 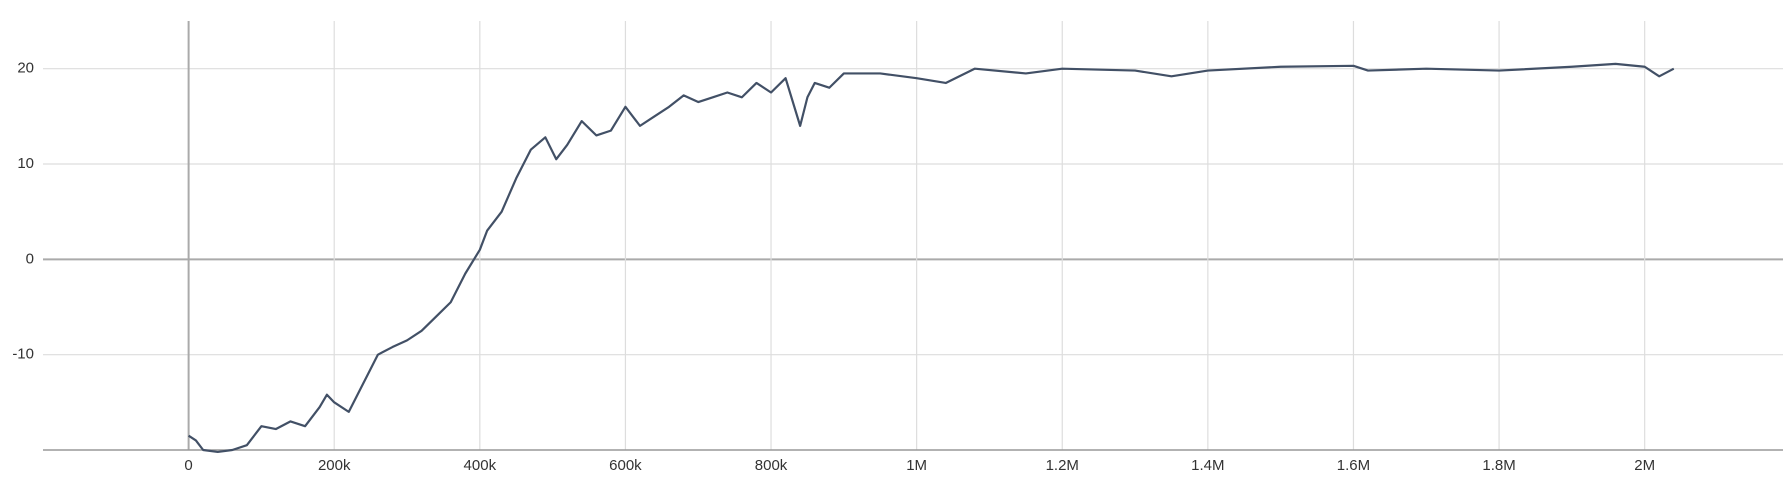 I want to click on x-tick-label: 1M, so click(x=916, y=465).